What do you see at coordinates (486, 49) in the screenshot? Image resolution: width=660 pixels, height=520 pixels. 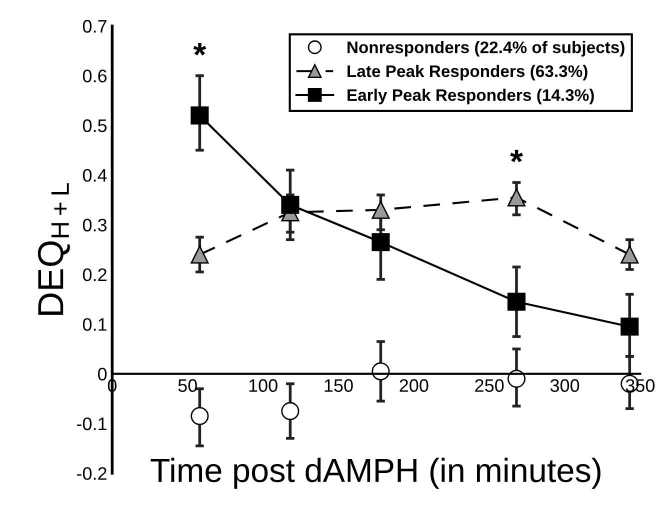 I see `legend-label: Nonresponders (22.4% of subjects)` at bounding box center [486, 49].